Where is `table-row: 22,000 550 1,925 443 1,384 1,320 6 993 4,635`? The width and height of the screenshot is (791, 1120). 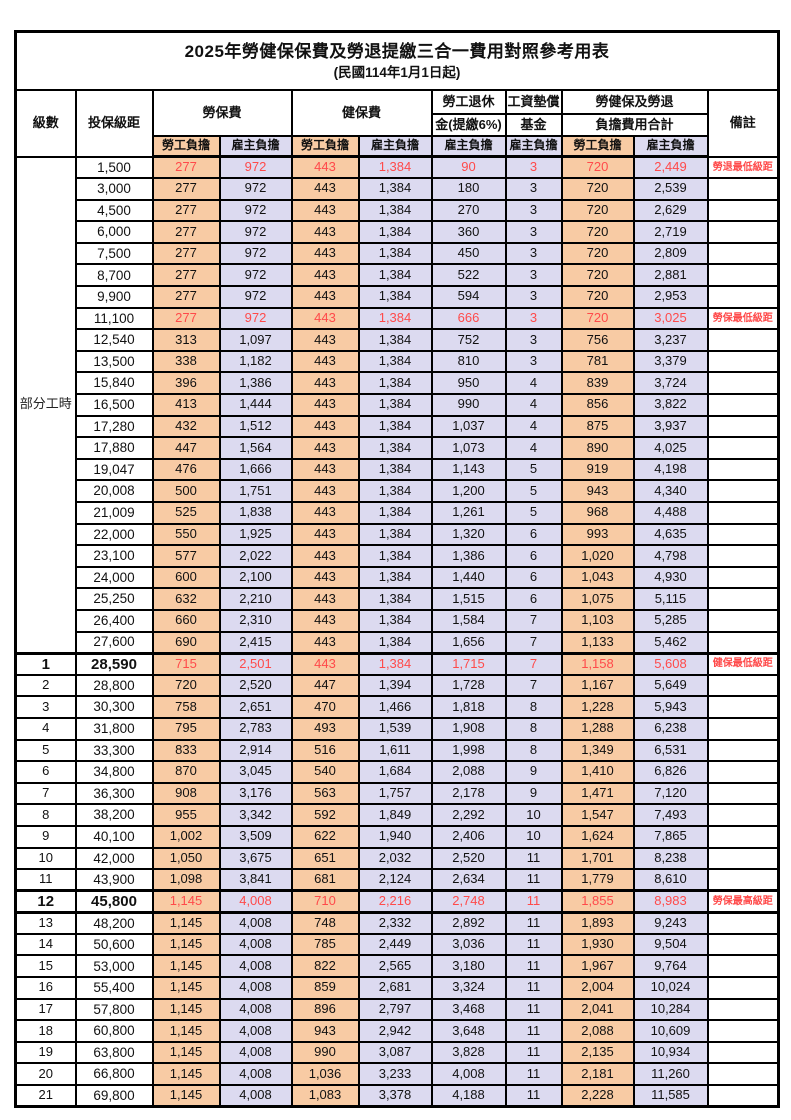 table-row: 22,000 550 1,925 443 1,384 1,320 6 993 4,635 is located at coordinates (398, 534).